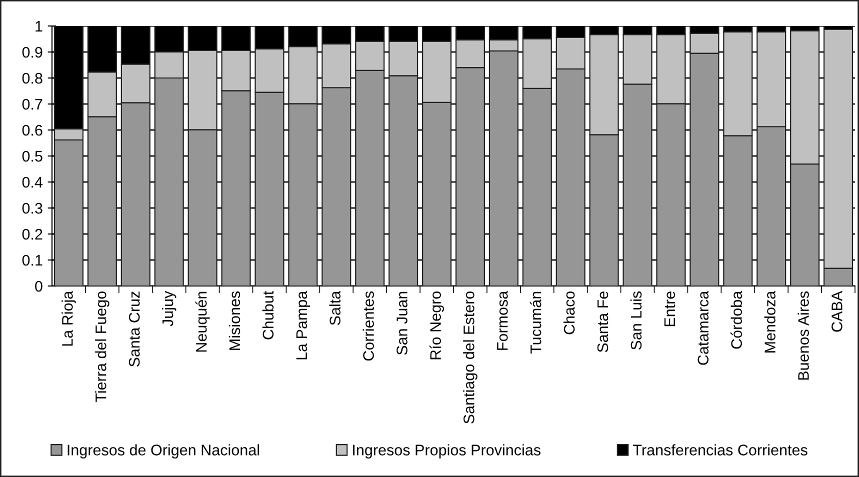 This screenshot has width=859, height=477. Describe the element at coordinates (32, 234) in the screenshot. I see `y-tick-label: 0.2` at that location.